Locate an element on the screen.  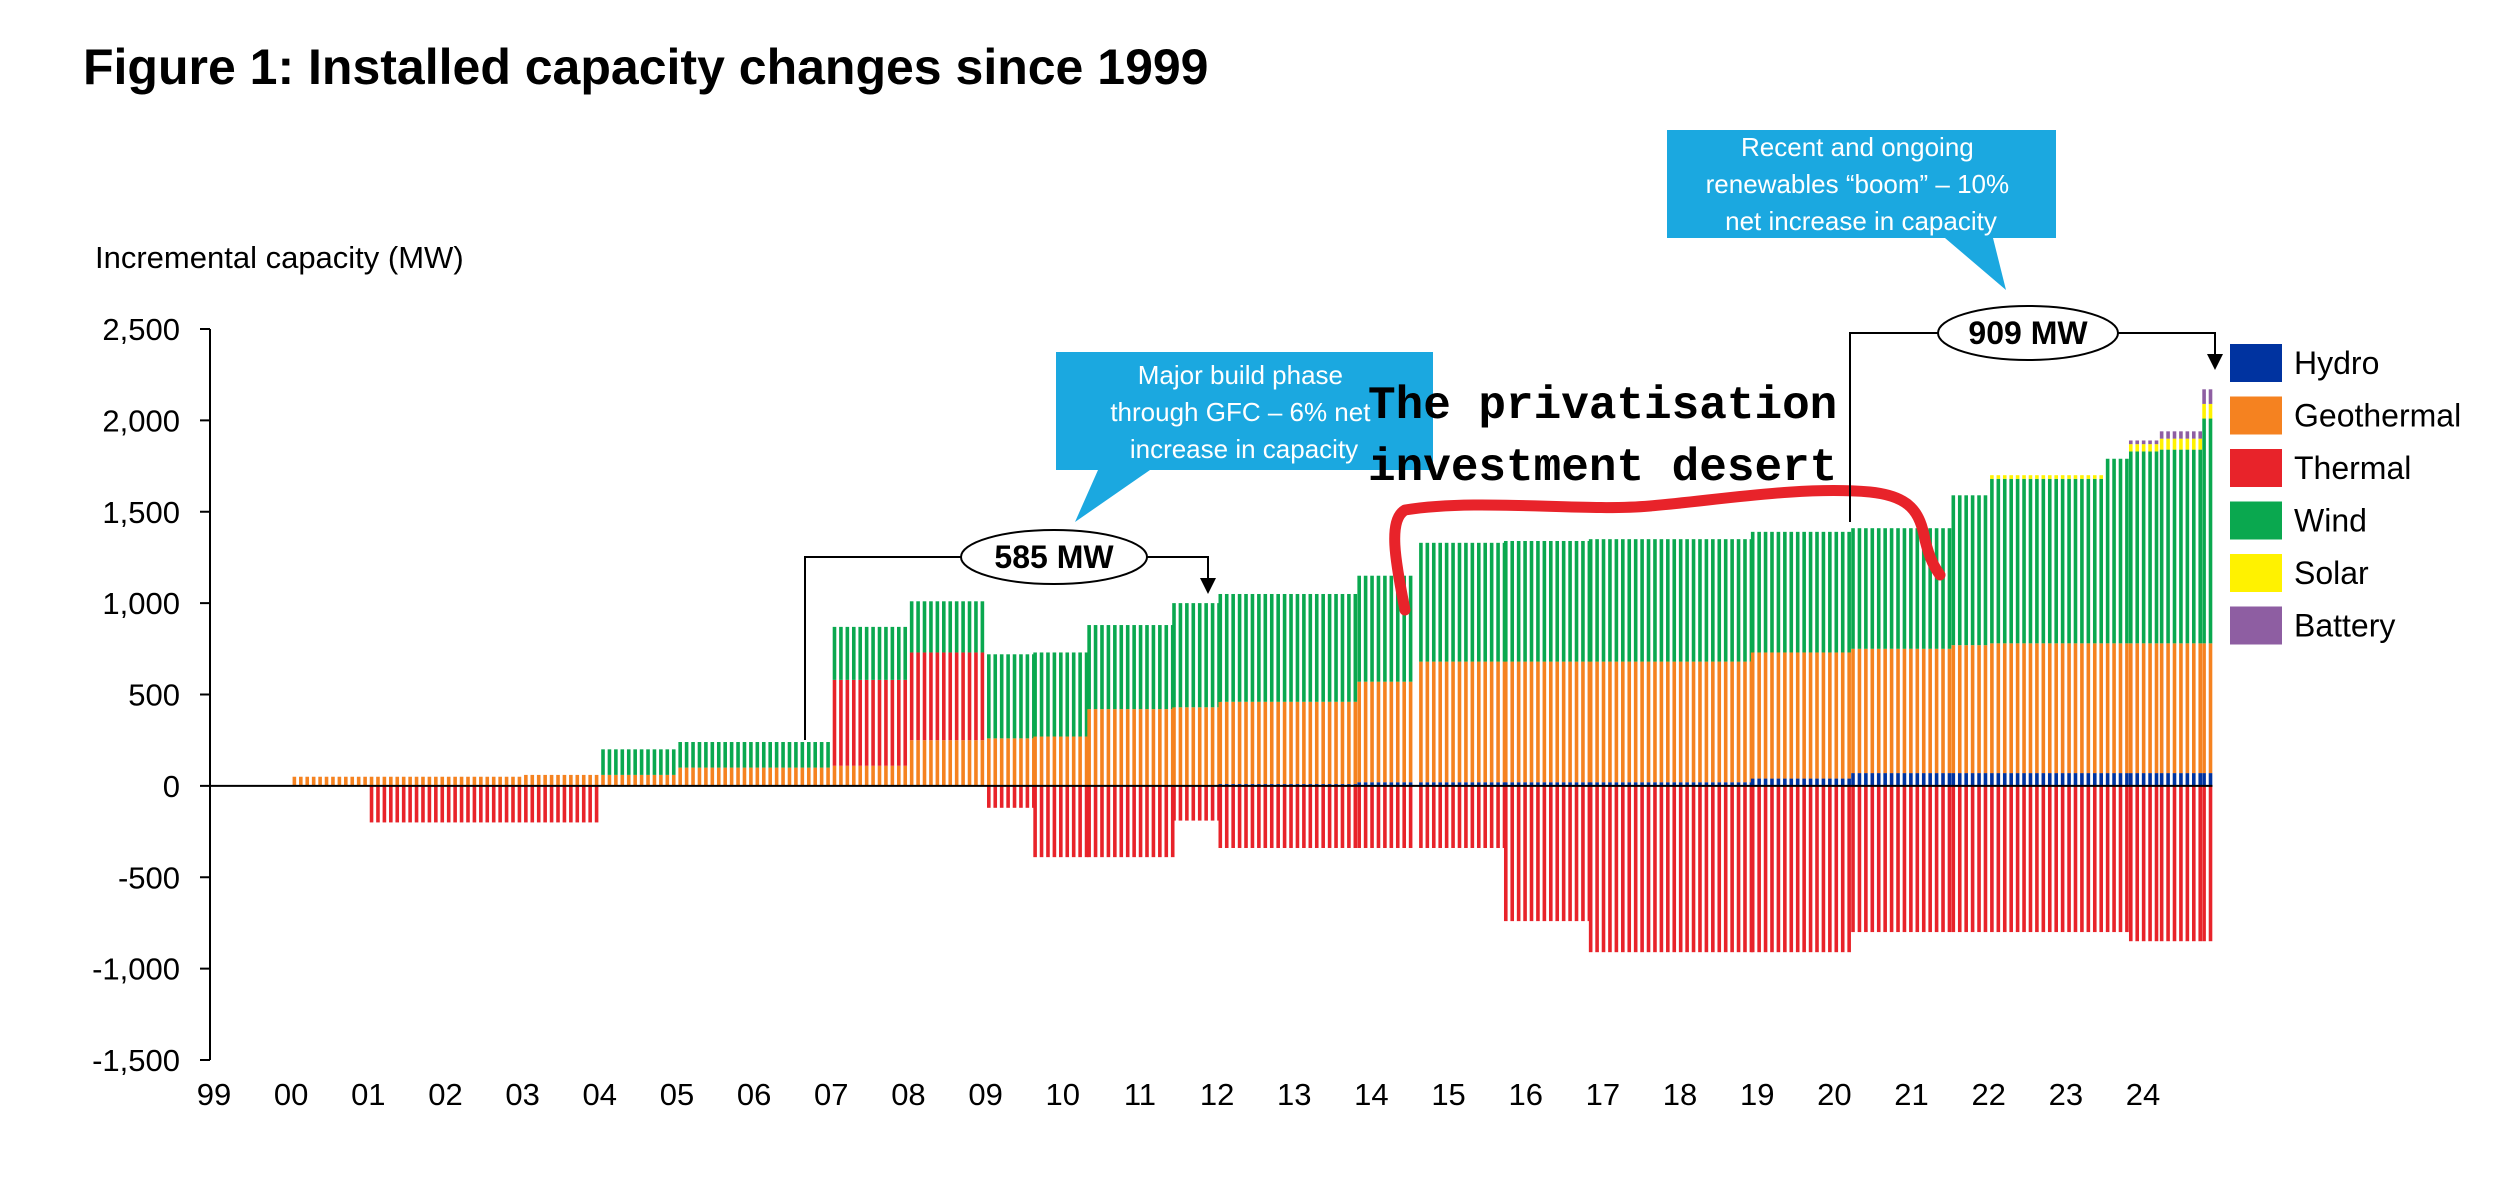
legend-swatch is located at coordinates (2256, 363).